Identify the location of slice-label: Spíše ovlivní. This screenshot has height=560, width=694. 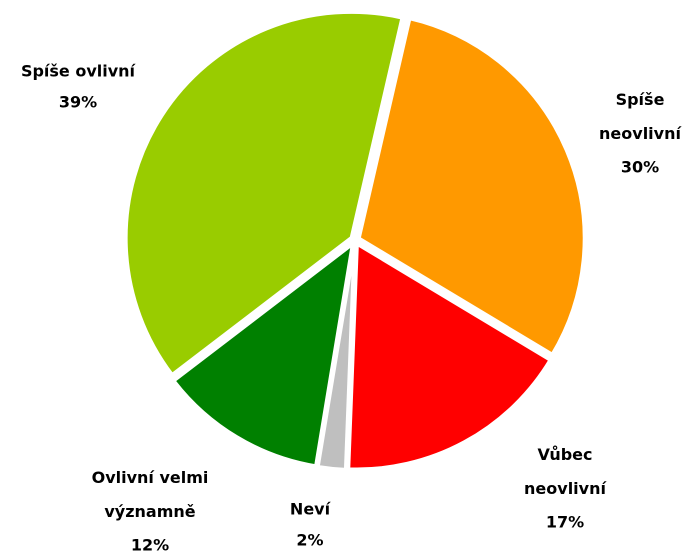
(79, 71).